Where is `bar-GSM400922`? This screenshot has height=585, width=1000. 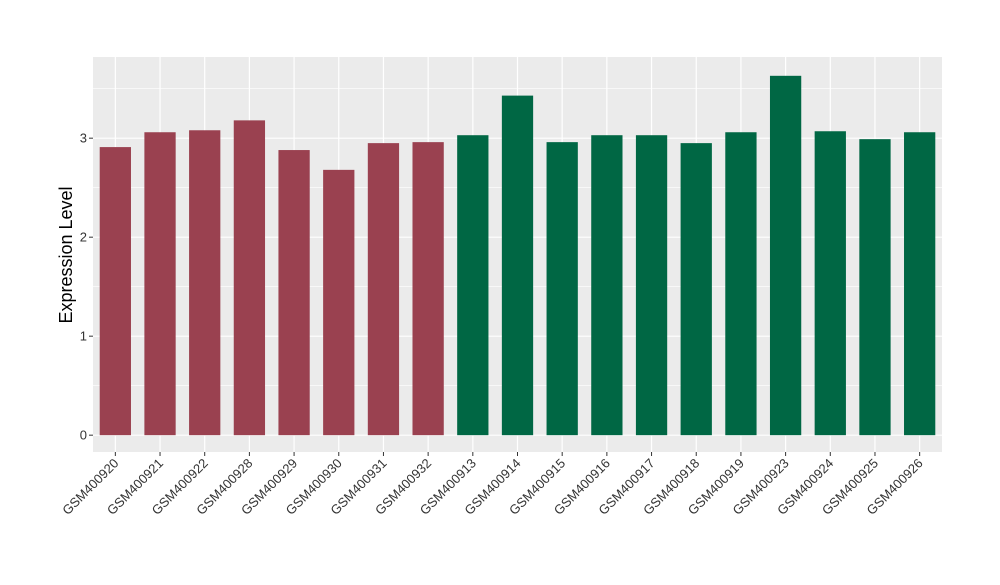 bar-GSM400922 is located at coordinates (205, 283).